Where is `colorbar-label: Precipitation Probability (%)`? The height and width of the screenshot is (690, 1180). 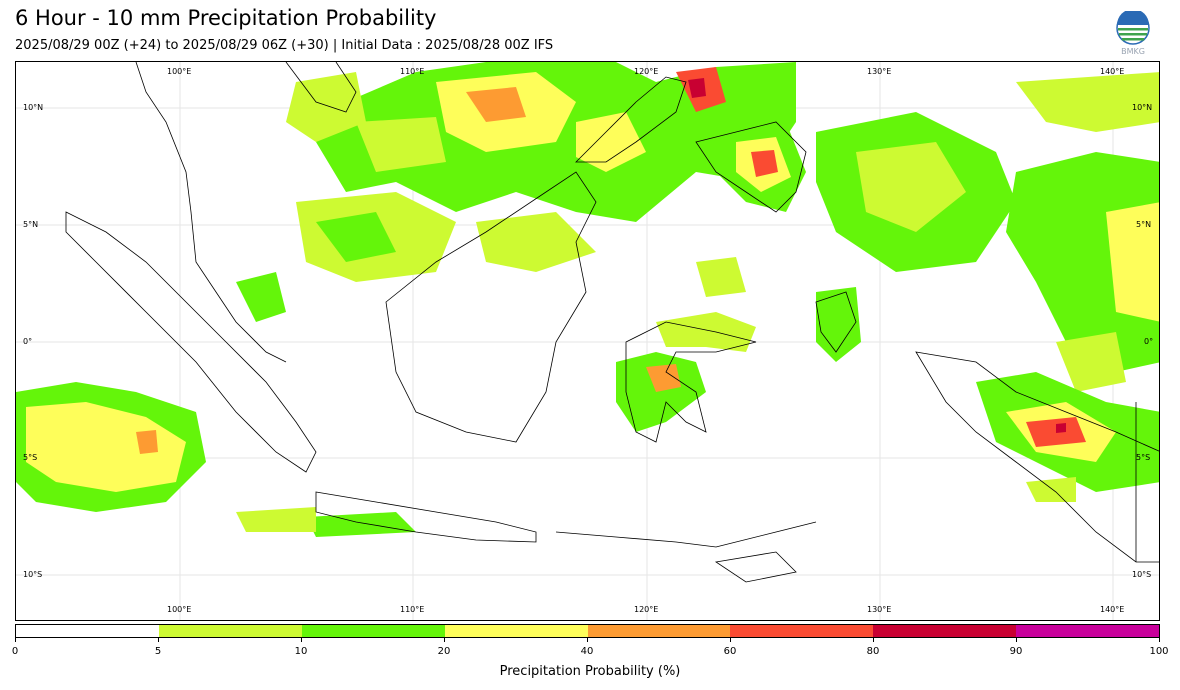
colorbar-label: Precipitation Probability (%) is located at coordinates (590, 671).